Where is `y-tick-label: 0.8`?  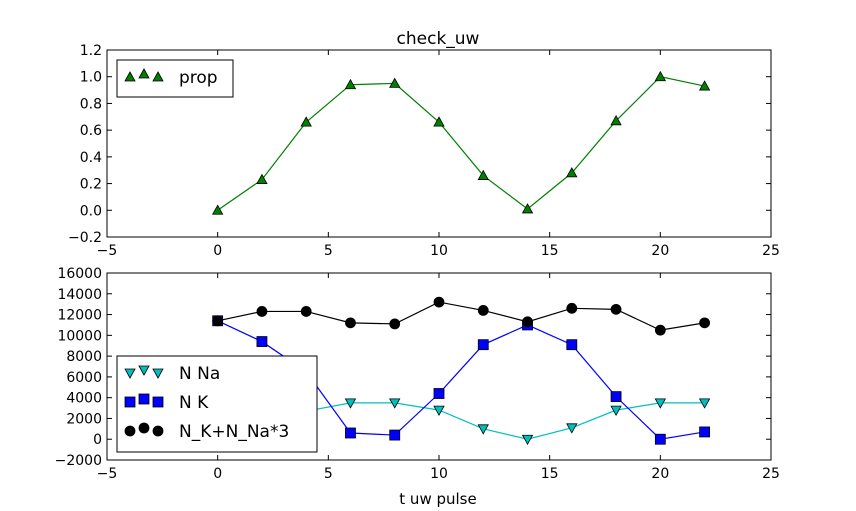 y-tick-label: 0.8 is located at coordinates (91, 104).